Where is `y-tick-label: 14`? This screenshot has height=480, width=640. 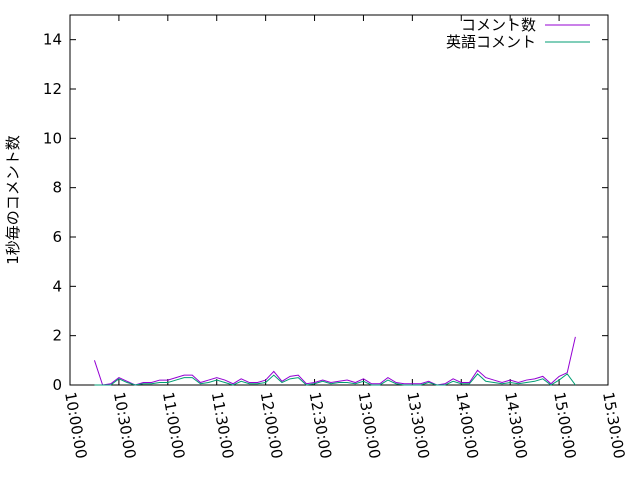 y-tick-label: 14 is located at coordinates (52, 40).